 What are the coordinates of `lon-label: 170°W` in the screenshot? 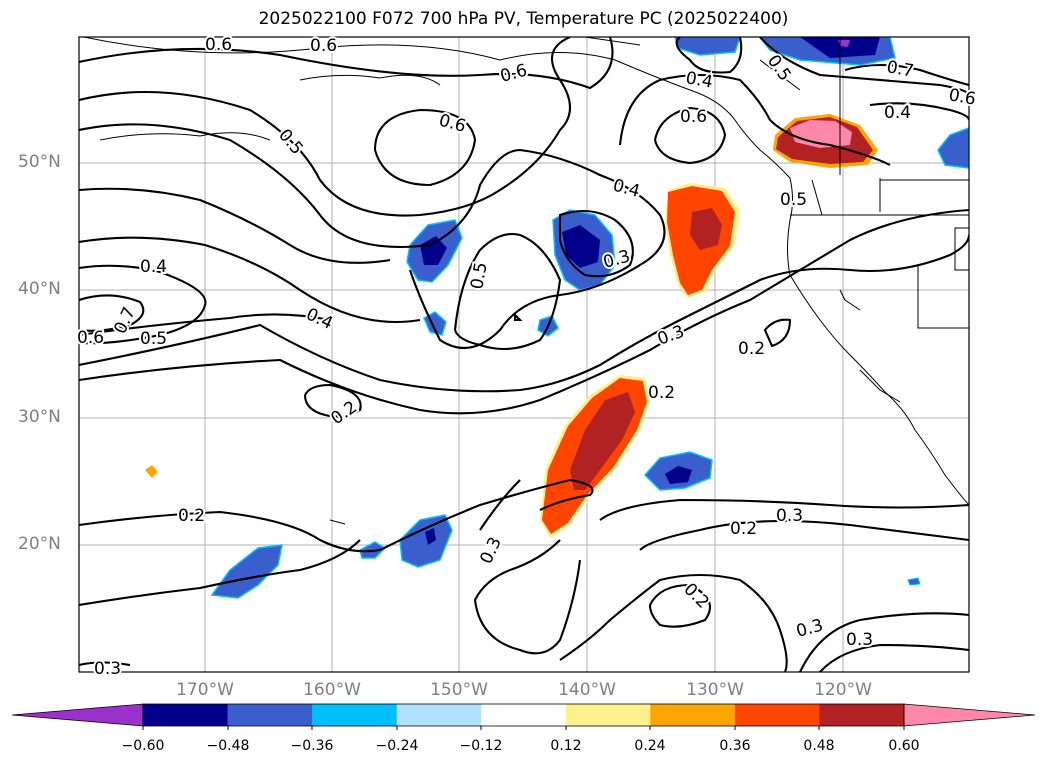 It's located at (205, 690).